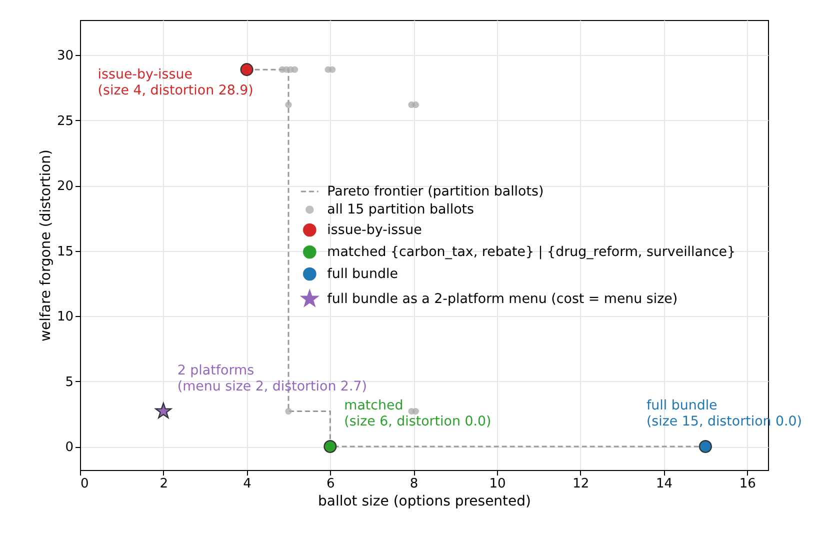 Image resolution: width=832 pixels, height=546 pixels. I want to click on y-axis-title: welfare forgone (distortion), so click(46, 246).